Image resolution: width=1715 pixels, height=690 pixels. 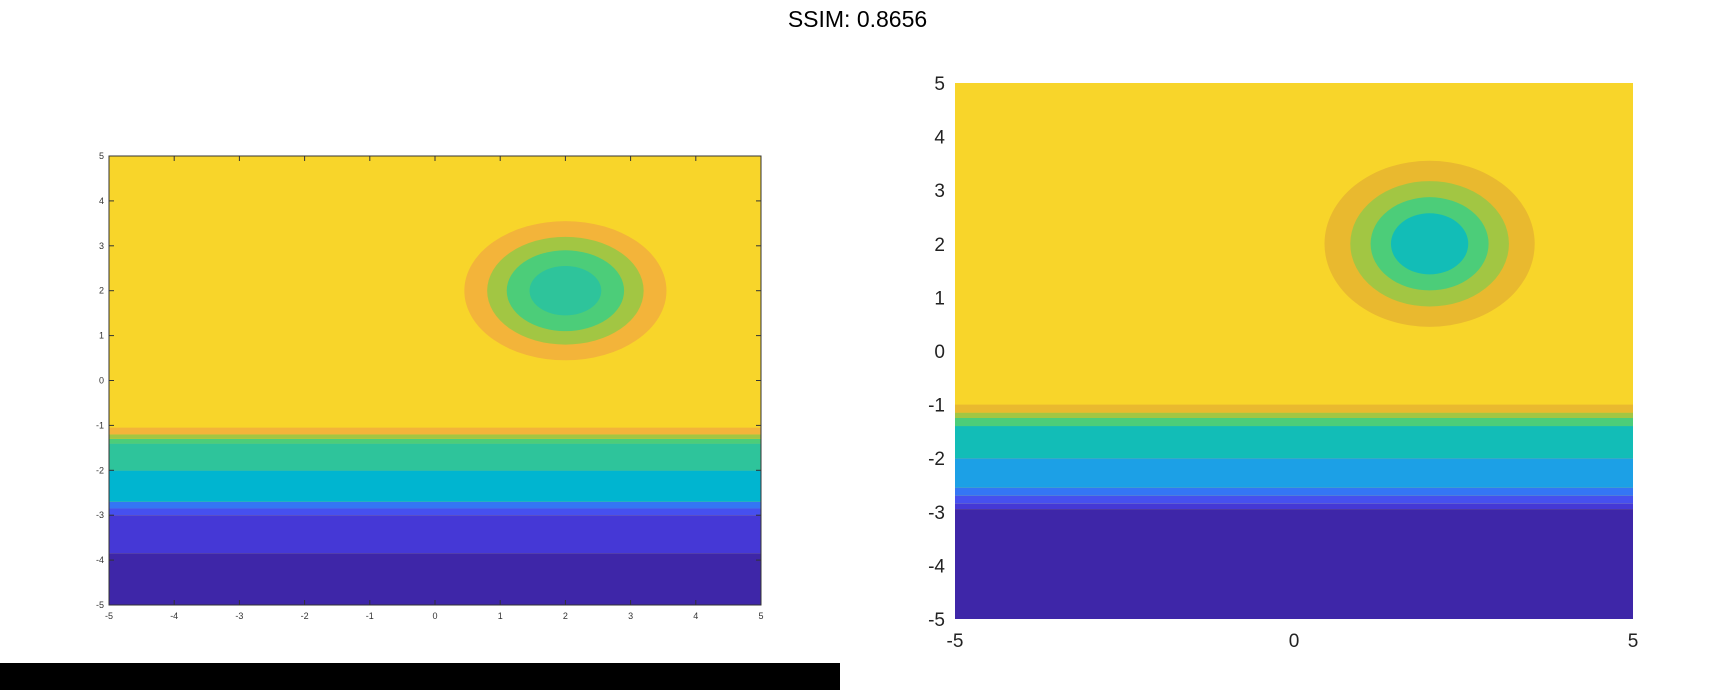 I want to click on left-ytick-label: 4, so click(x=101, y=201).